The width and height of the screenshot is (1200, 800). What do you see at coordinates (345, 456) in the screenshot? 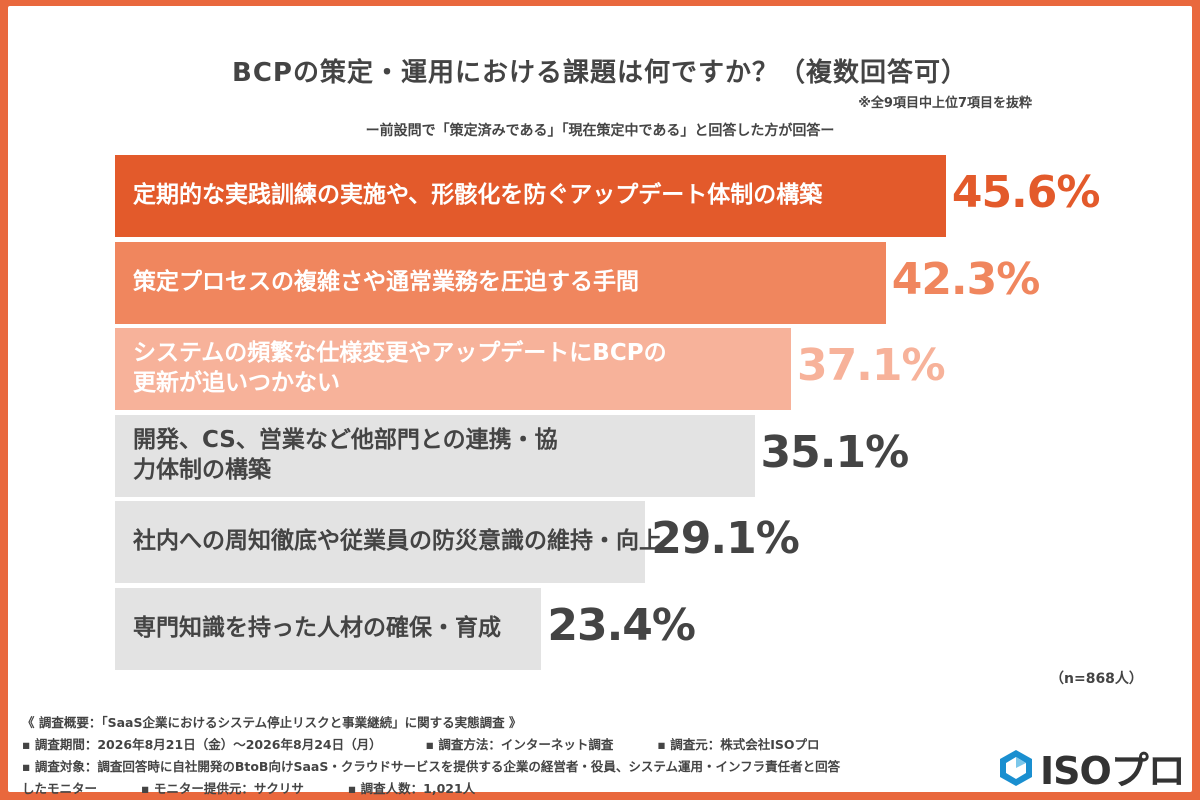
I see `bar-label: 開発、CS、営業など他部門との連携・協 力体制の構築` at bounding box center [345, 456].